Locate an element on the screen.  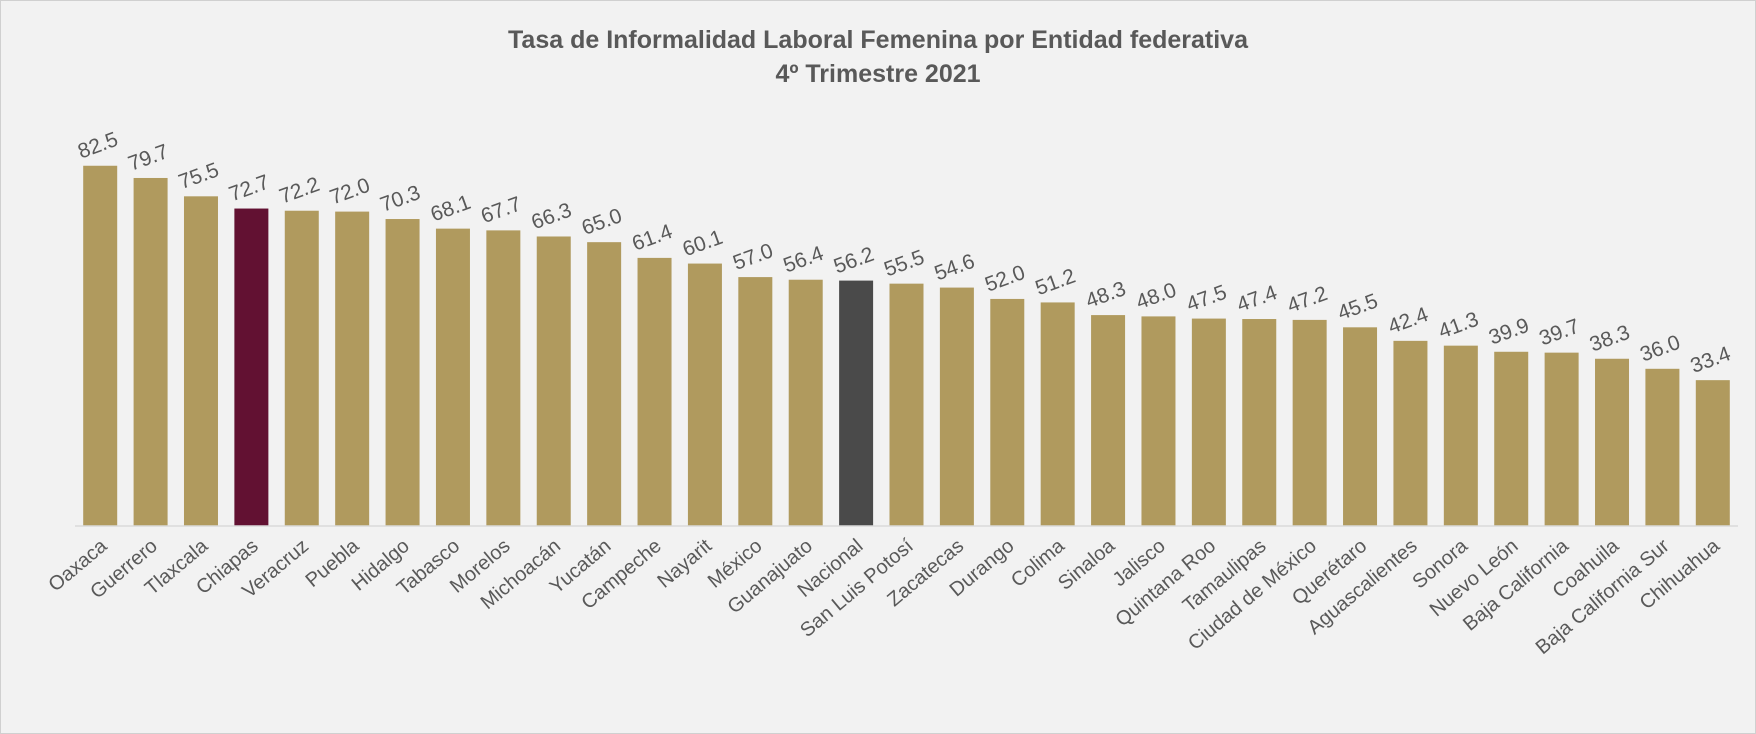
chart-subtitle: 4º Trimestre 2021 is located at coordinates (877, 74).